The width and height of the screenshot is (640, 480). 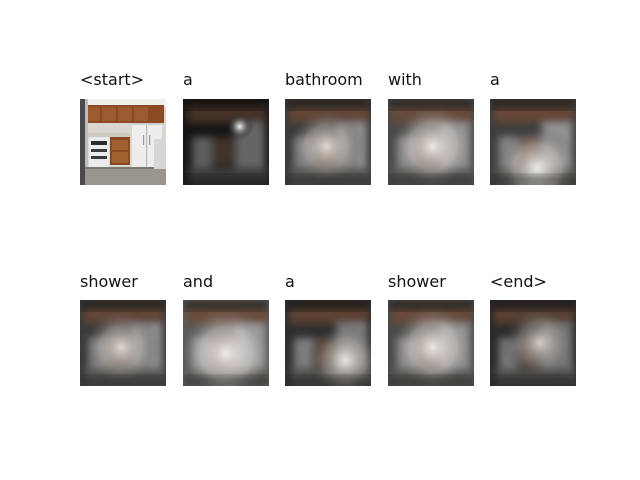 I want to click on caption-token-label: and, so click(x=198, y=281).